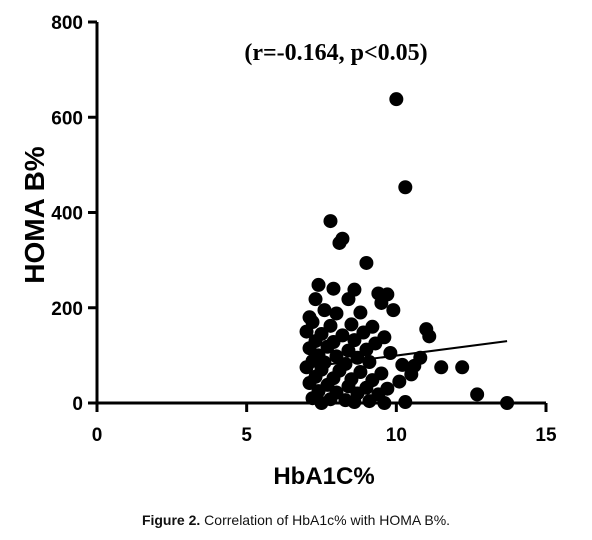 The height and width of the screenshot is (540, 592). Describe the element at coordinates (67, 23) in the screenshot. I see `y-tick-label: 800` at that location.